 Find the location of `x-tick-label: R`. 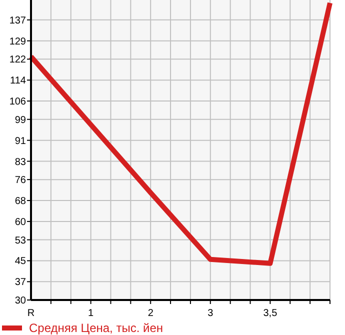

x-tick-label: R is located at coordinates (31, 313).